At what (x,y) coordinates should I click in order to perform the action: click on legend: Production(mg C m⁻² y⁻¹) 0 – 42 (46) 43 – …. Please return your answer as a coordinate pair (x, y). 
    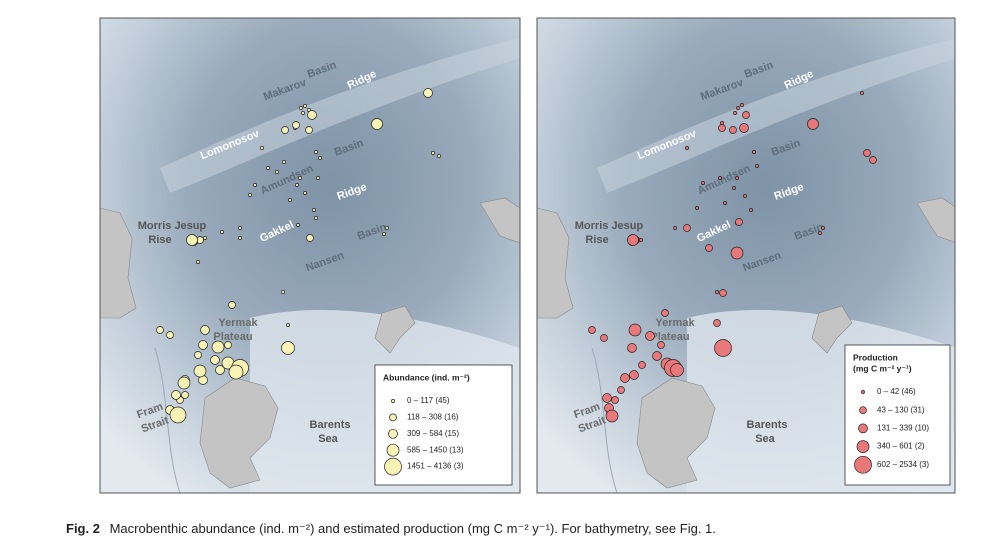
    Looking at the image, I should click on (897, 415).